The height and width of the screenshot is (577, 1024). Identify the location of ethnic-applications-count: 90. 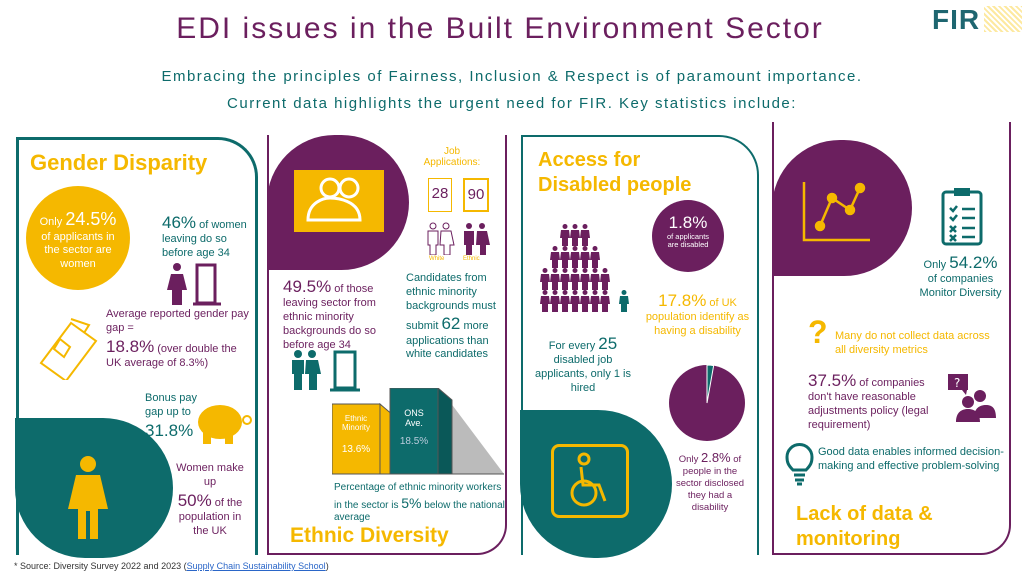
(476, 195).